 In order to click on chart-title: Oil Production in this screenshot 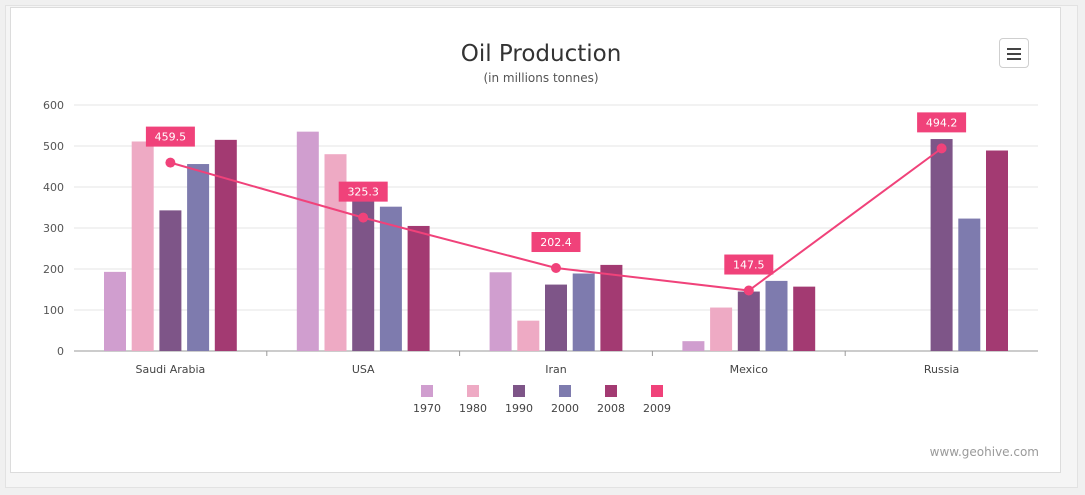, I will do `click(541, 54)`.